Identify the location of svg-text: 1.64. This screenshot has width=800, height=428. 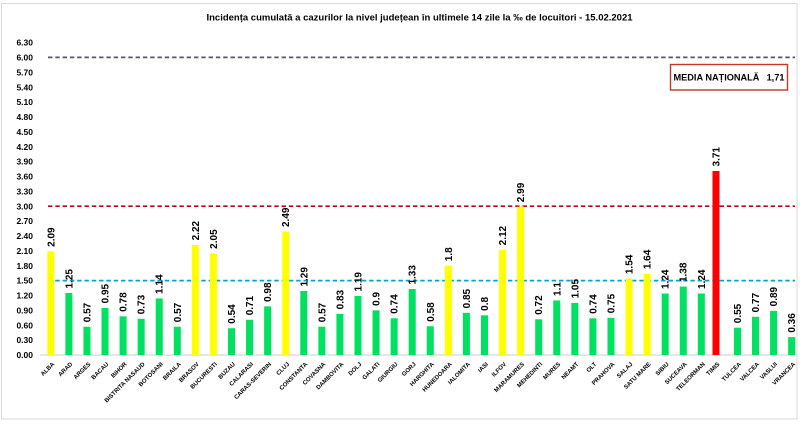
(648, 259).